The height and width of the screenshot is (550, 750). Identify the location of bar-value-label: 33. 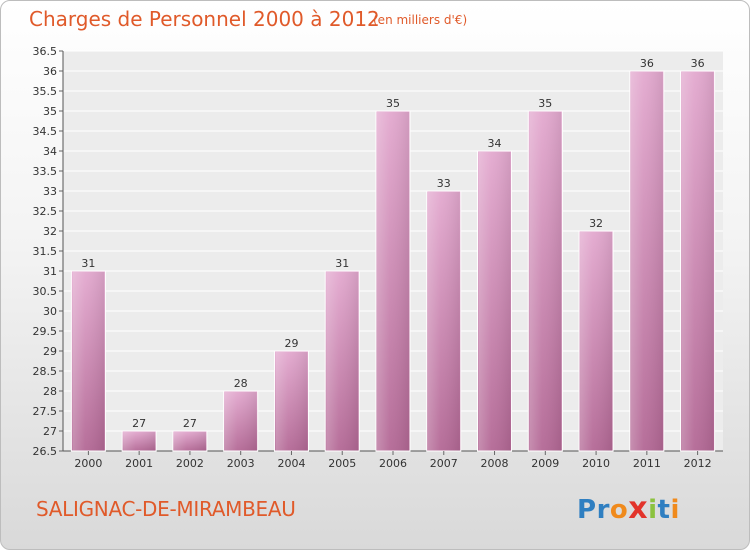
(444, 183).